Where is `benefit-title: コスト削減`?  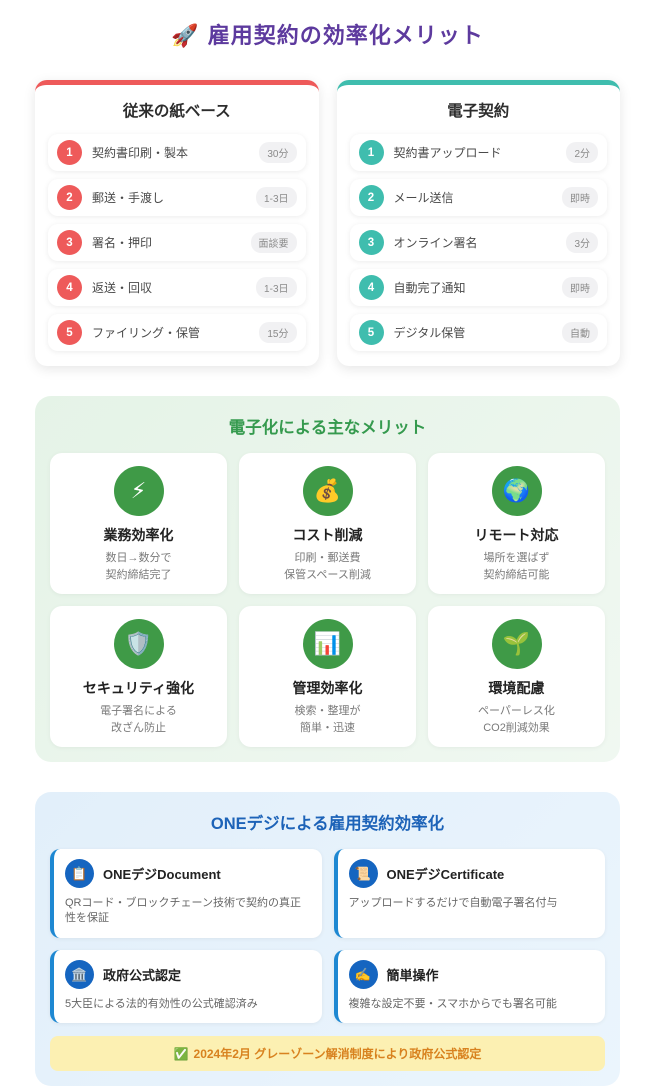
benefit-title: コスト削減 is located at coordinates (327, 535).